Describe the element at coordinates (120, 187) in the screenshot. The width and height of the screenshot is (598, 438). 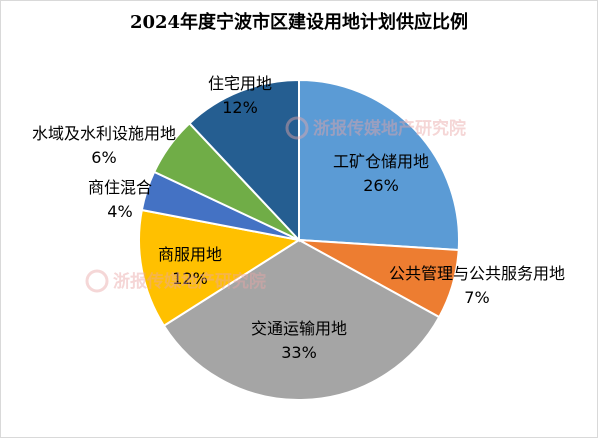
I see `slice-label-4: 商住混合` at that location.